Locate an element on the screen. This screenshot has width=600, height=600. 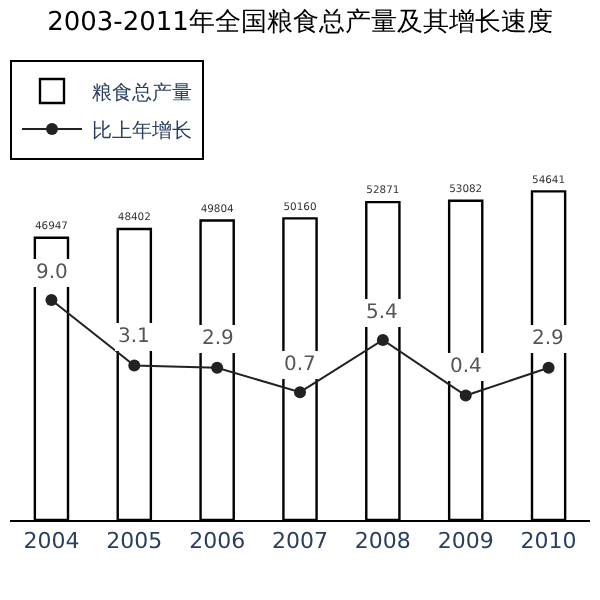
x-tick-label: 2005 is located at coordinates (134, 541).